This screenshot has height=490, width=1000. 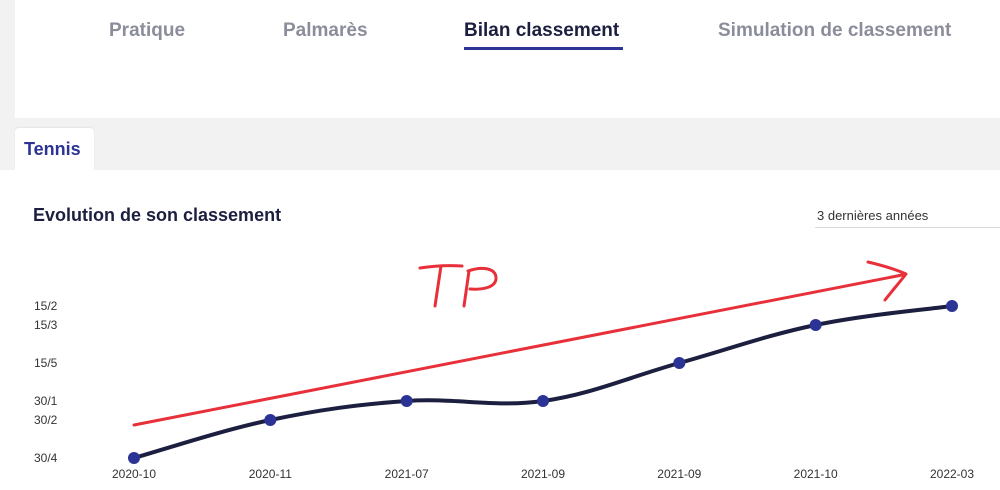 I want to click on nav-item-pratique: Pratique, so click(x=147, y=30).